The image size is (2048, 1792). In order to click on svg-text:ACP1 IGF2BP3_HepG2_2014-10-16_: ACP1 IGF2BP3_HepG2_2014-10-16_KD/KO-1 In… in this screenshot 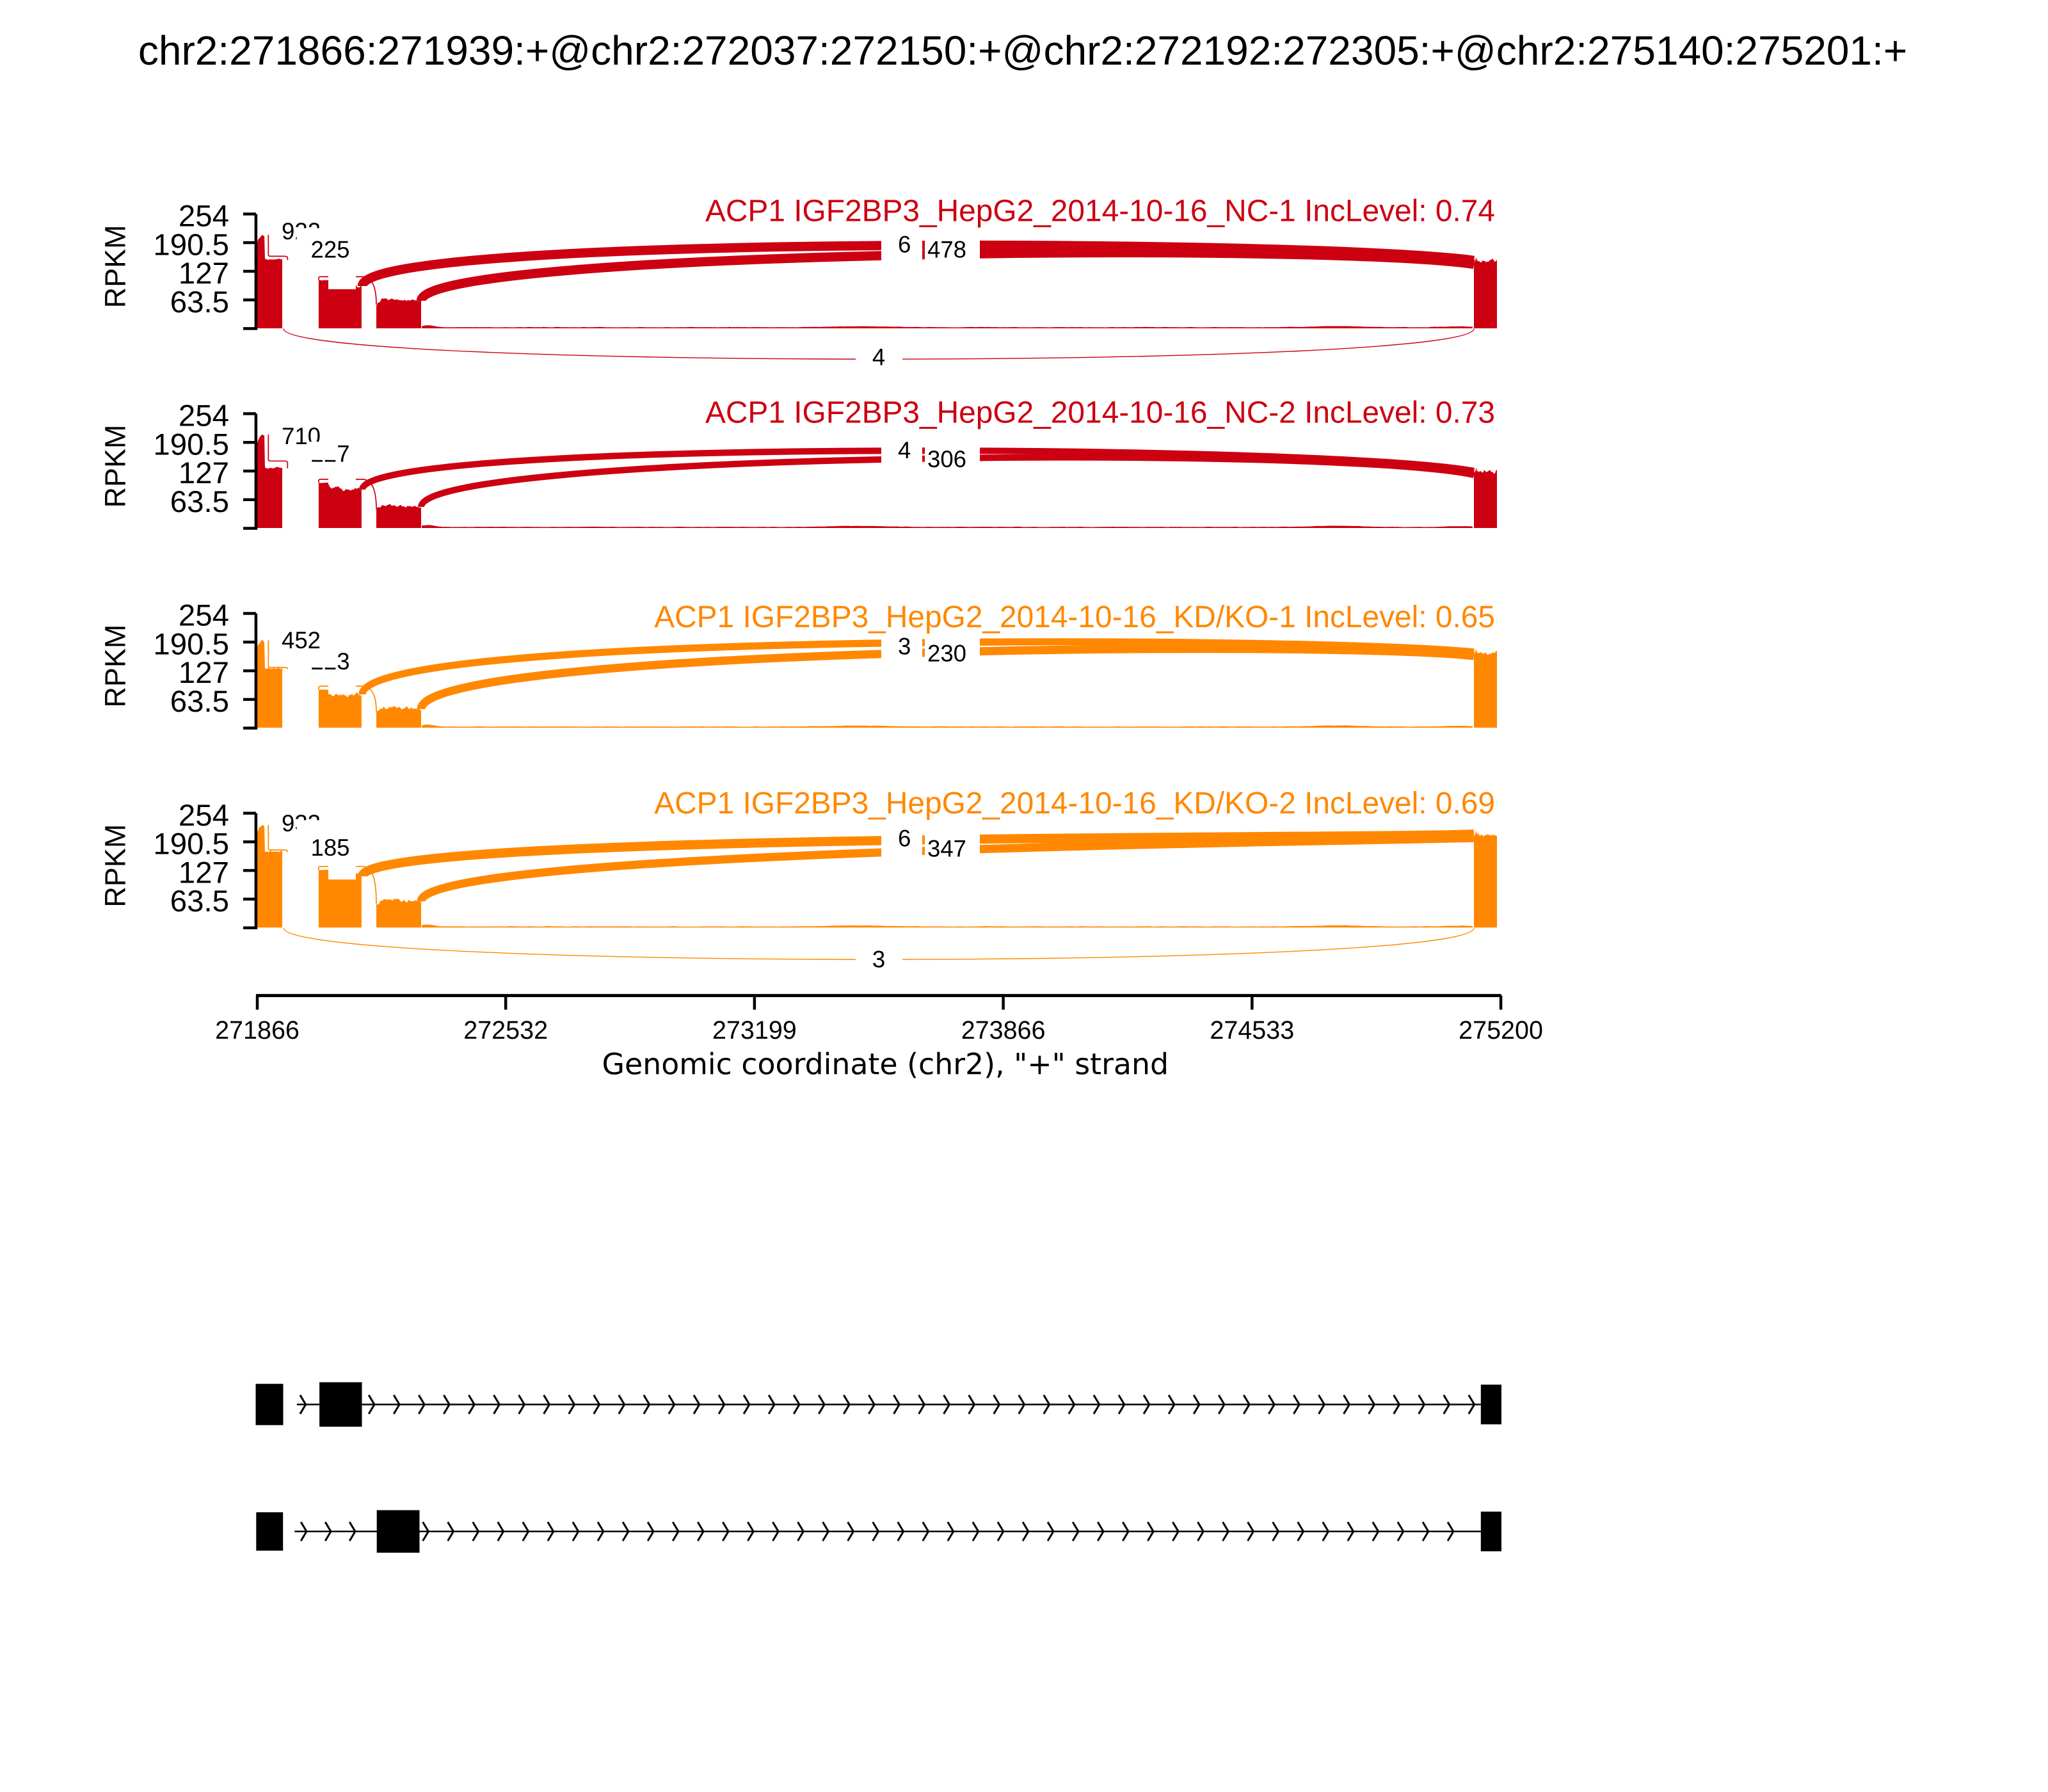, I will do `click(1074, 617)`.